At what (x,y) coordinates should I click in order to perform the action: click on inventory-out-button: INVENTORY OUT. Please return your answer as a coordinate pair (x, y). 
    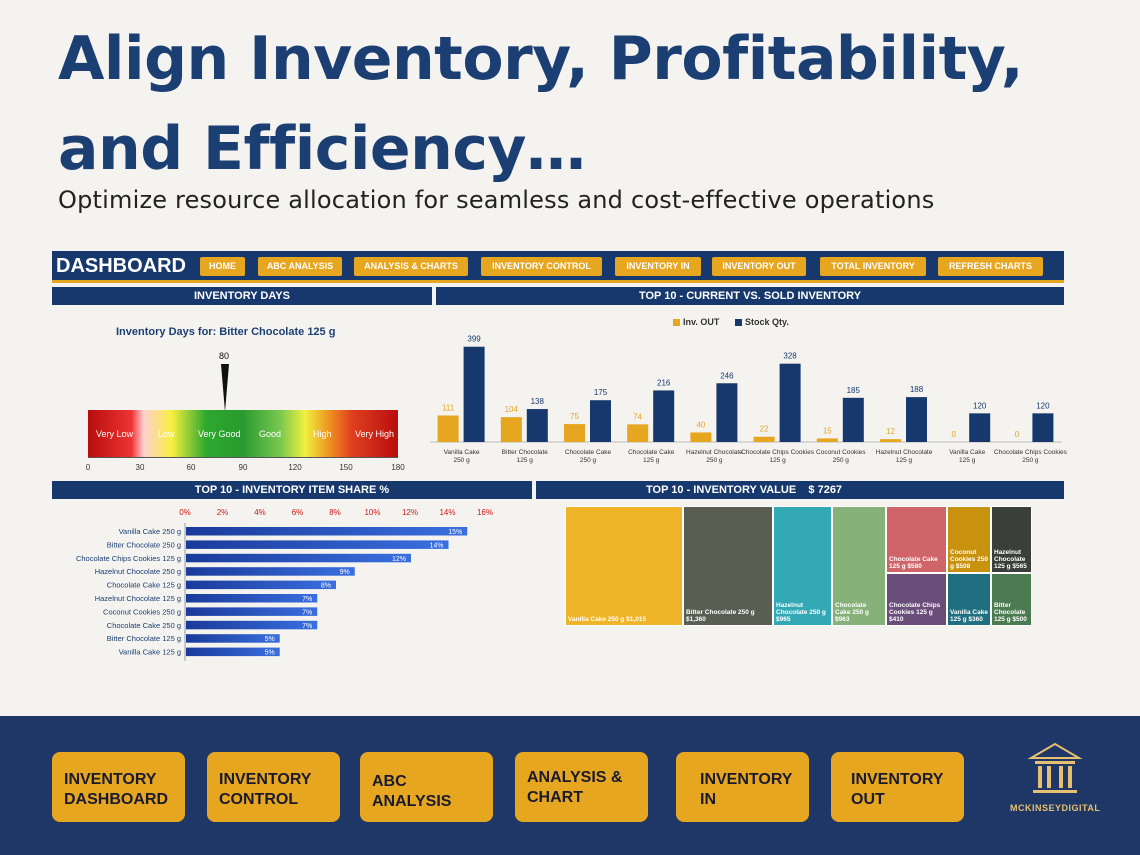
    Looking at the image, I should click on (897, 787).